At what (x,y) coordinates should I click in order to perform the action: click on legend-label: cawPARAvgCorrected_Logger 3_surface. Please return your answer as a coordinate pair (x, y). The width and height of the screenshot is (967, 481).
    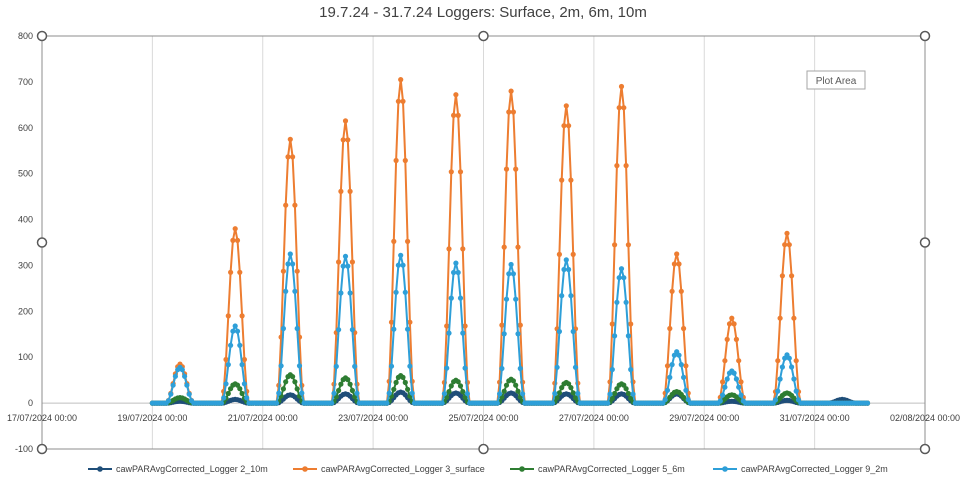
    Looking at the image, I should click on (403, 469).